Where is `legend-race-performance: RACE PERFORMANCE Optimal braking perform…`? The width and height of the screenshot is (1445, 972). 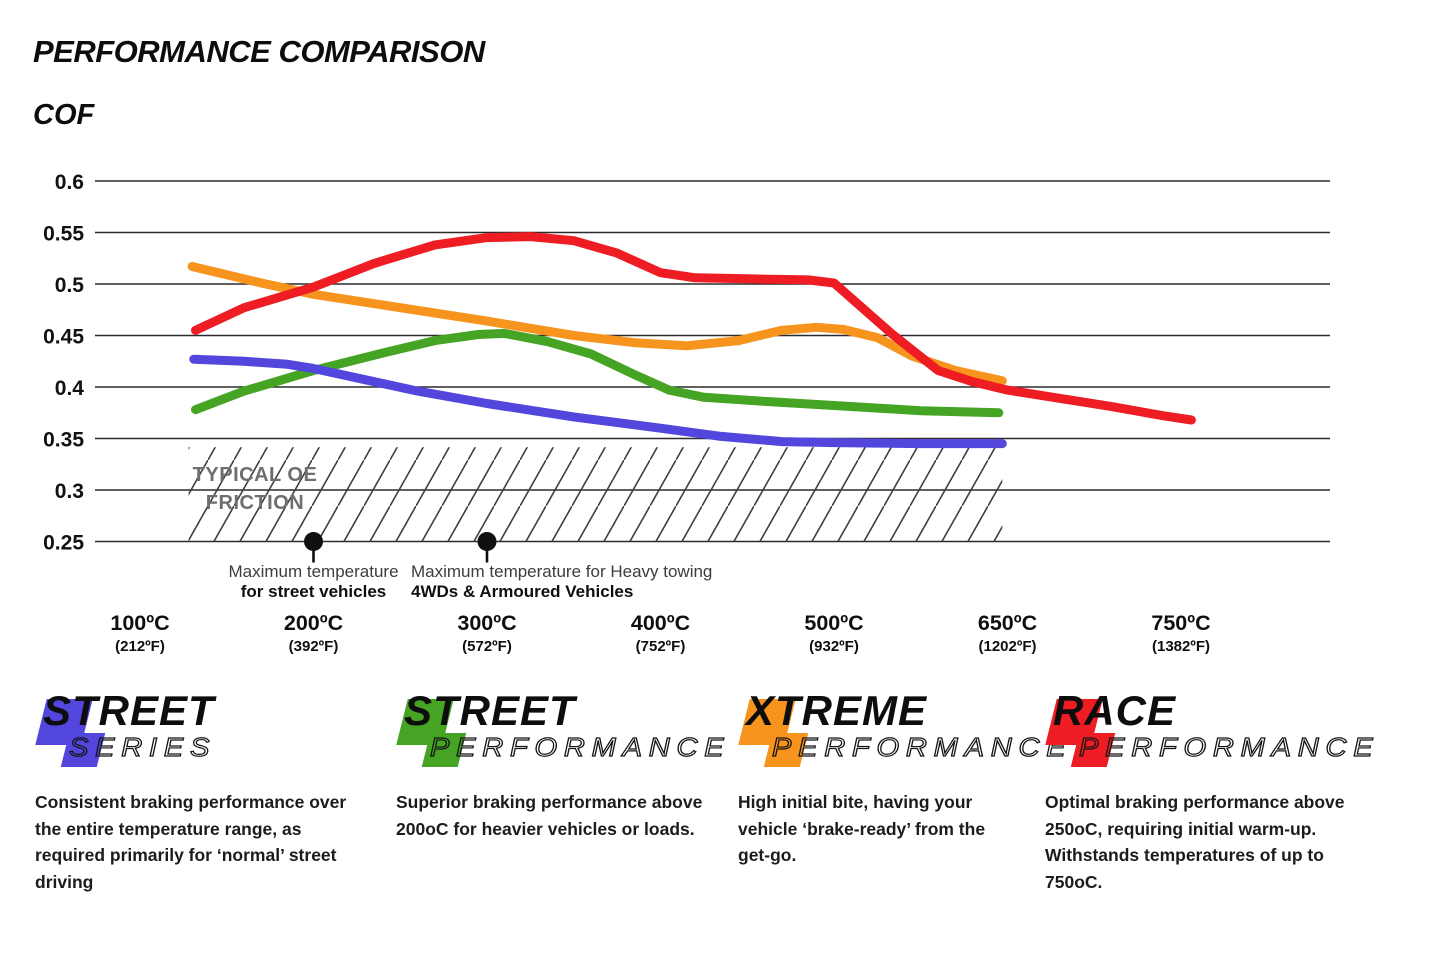 legend-race-performance: RACE PERFORMANCE Optimal braking perform… is located at coordinates (1209, 792).